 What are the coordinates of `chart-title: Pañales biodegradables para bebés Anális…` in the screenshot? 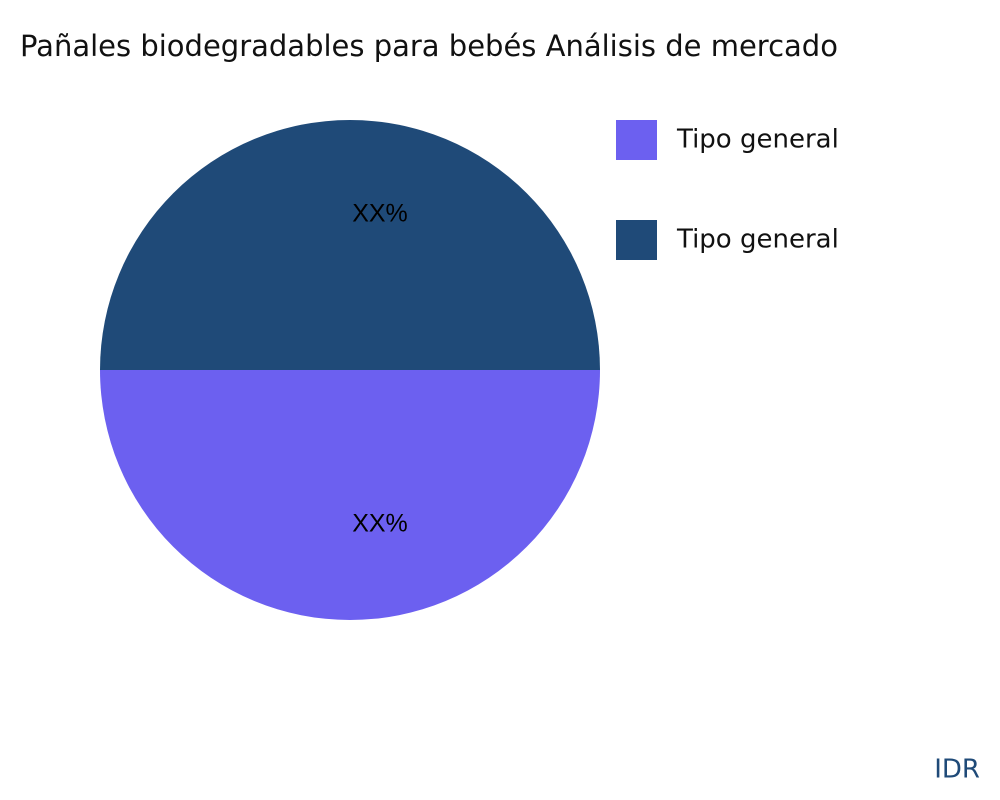 It's located at (429, 46).